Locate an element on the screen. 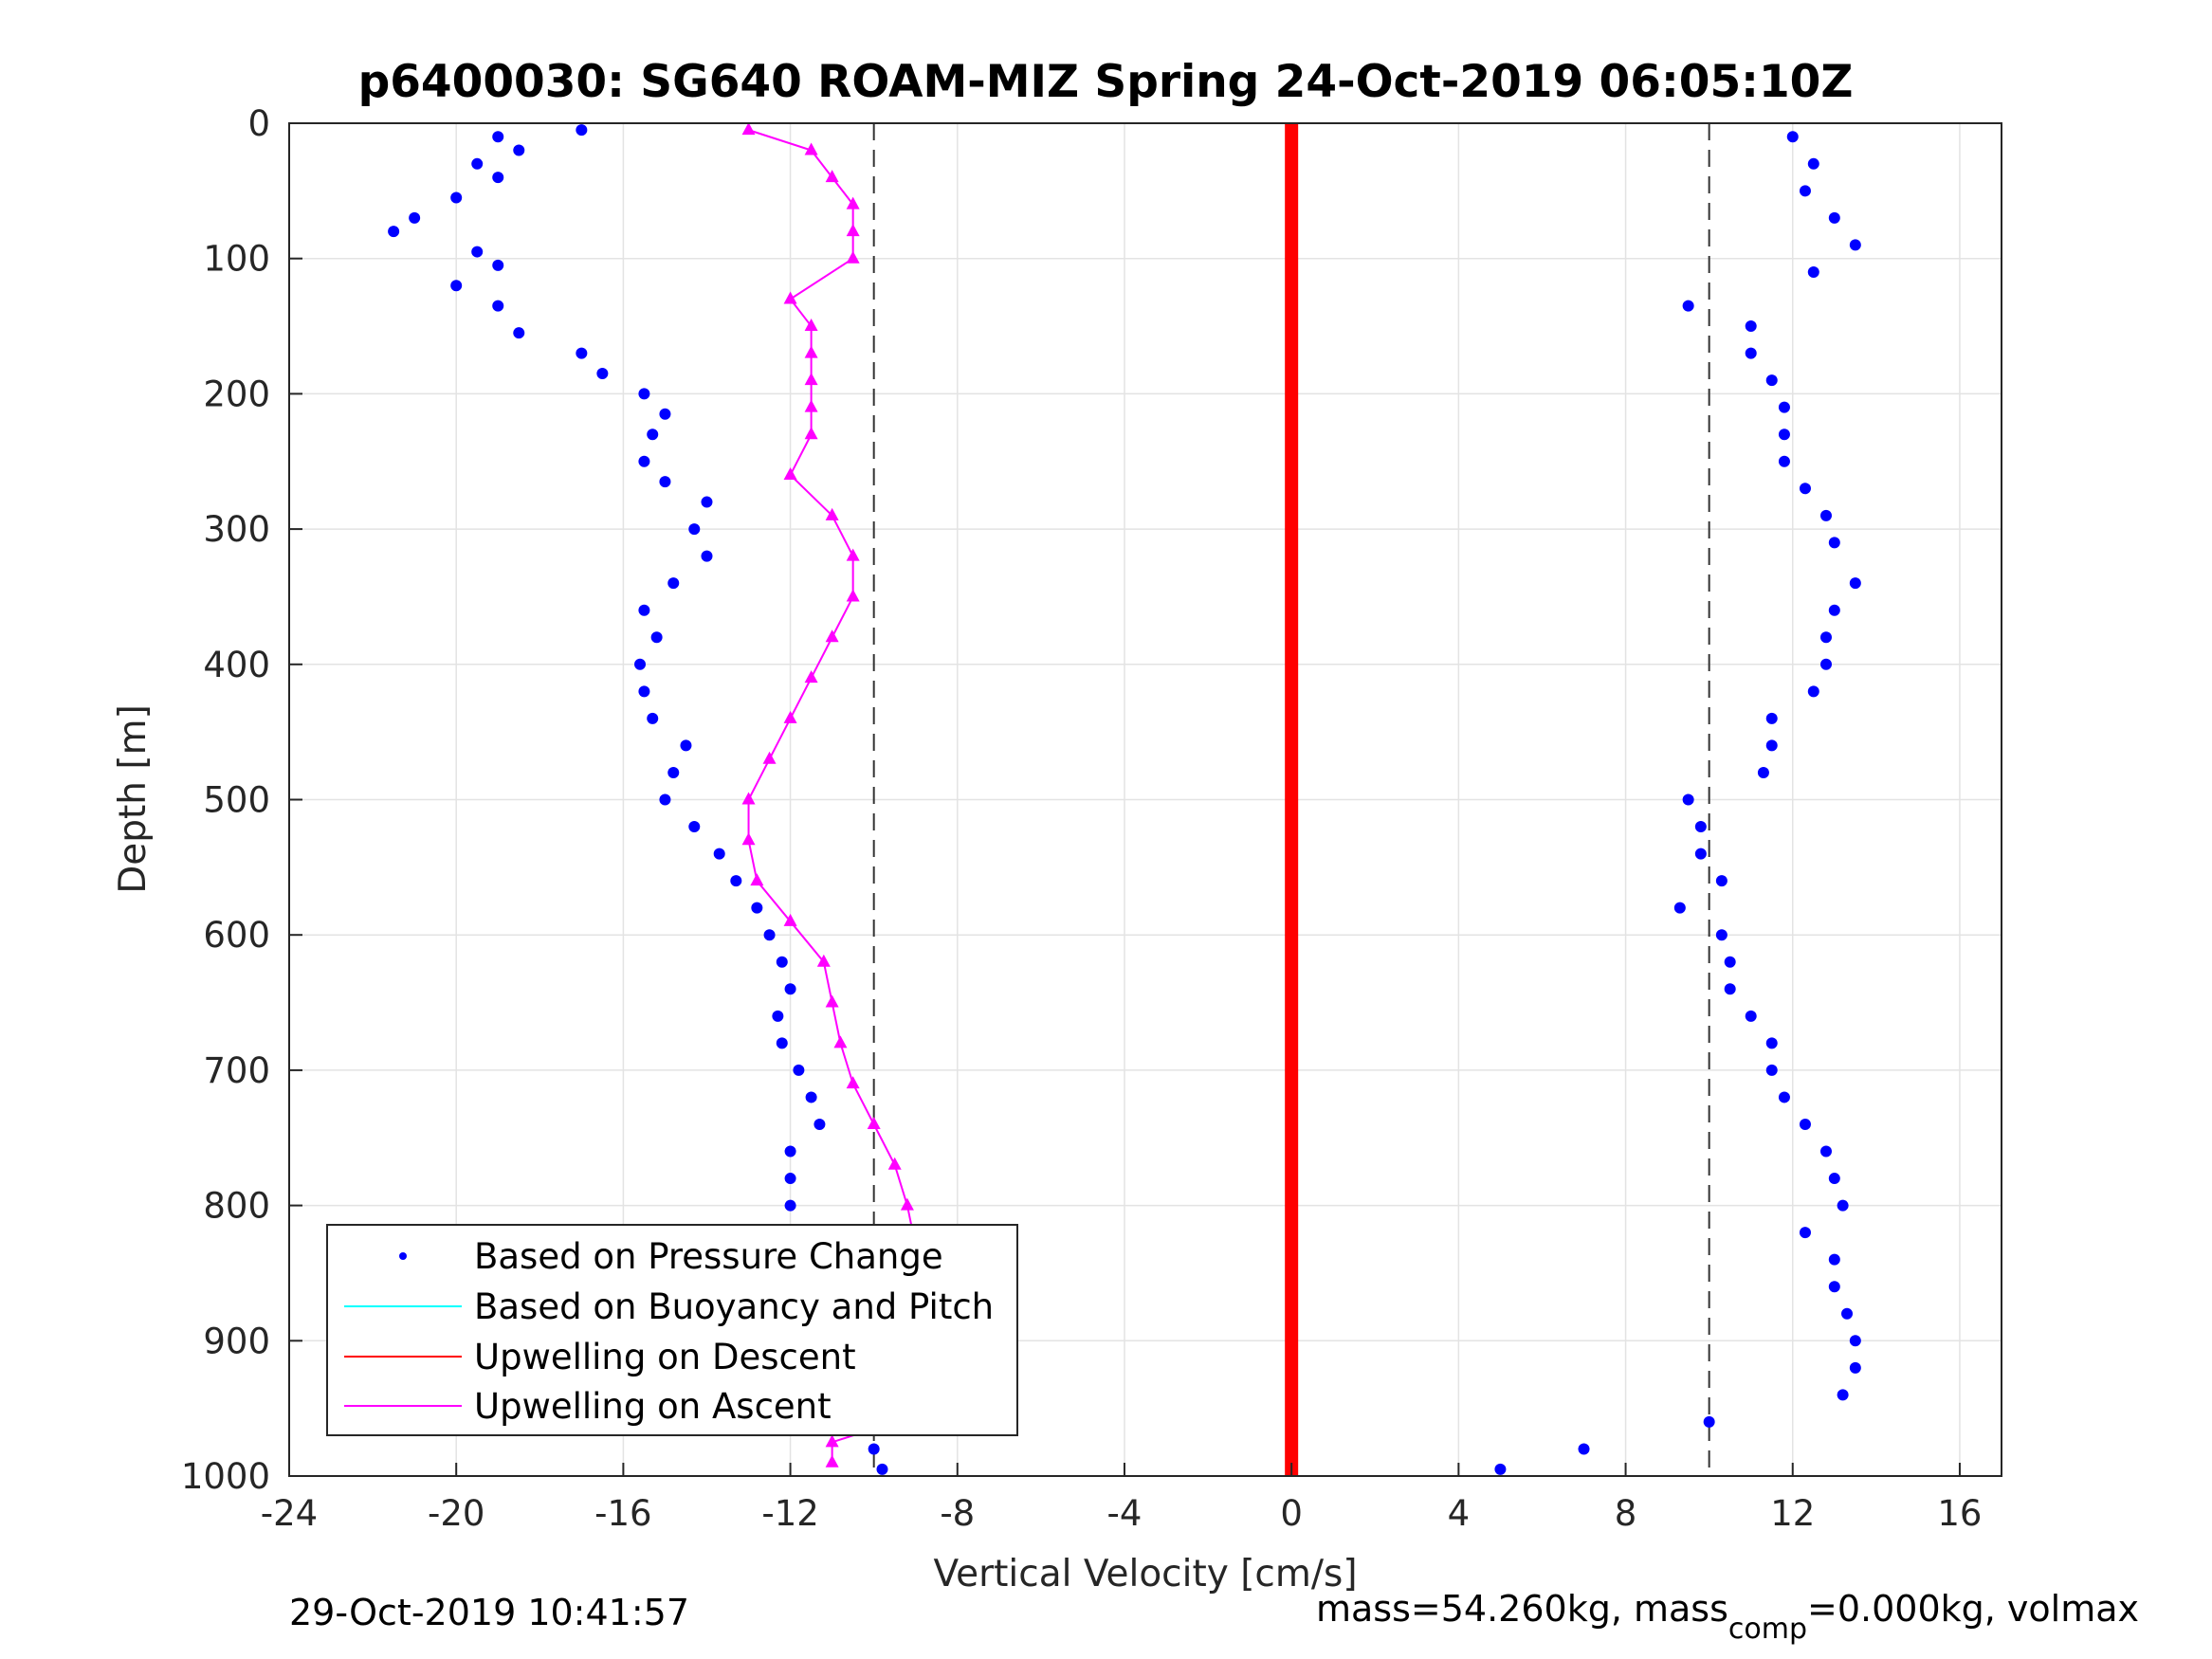 This screenshot has width=2212, height=1659. legend-box is located at coordinates (672, 1330).